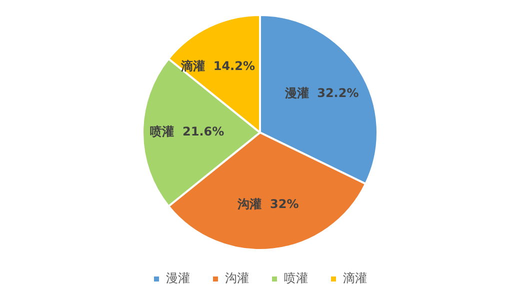 The image size is (520, 303). Describe the element at coordinates (237, 278) in the screenshot. I see `legend-label: 沟灌` at that location.